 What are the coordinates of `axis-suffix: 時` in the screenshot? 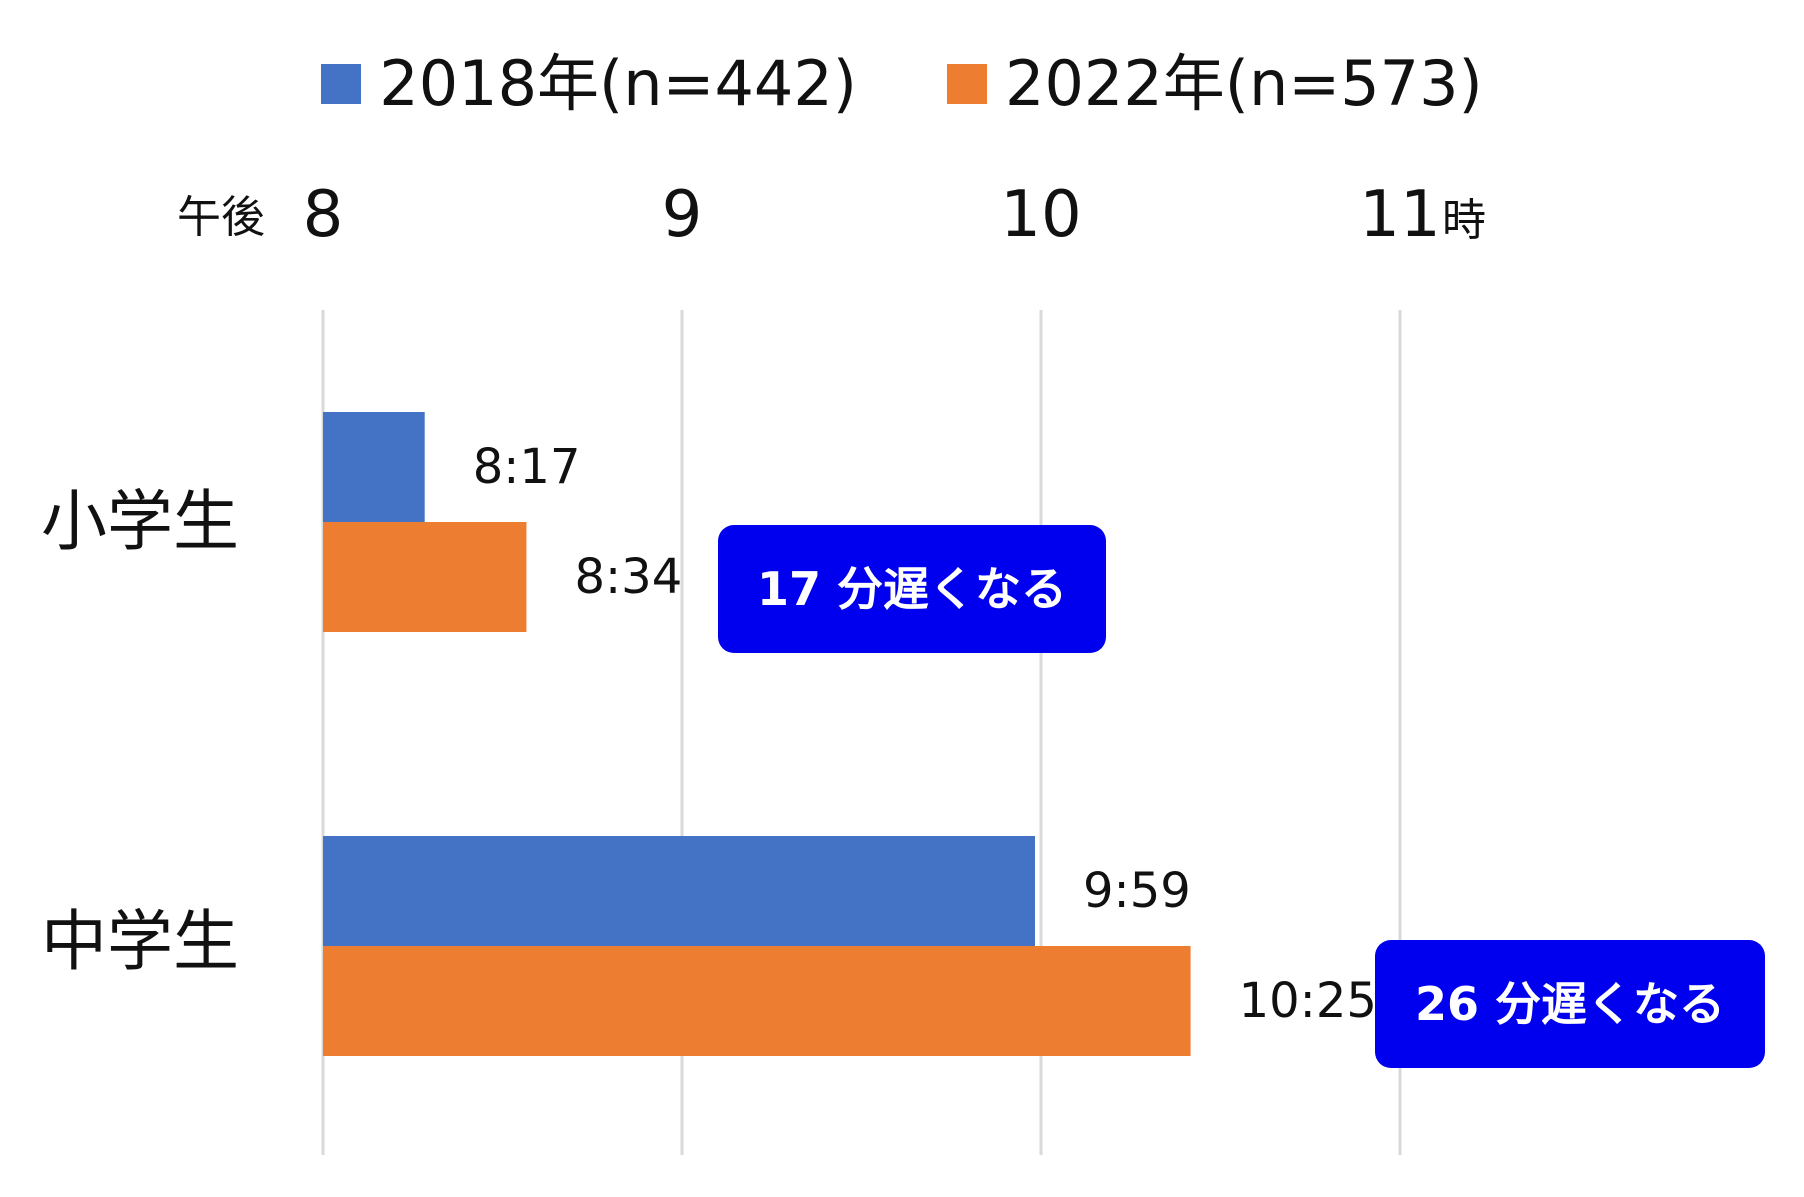 It's located at (1464, 220).